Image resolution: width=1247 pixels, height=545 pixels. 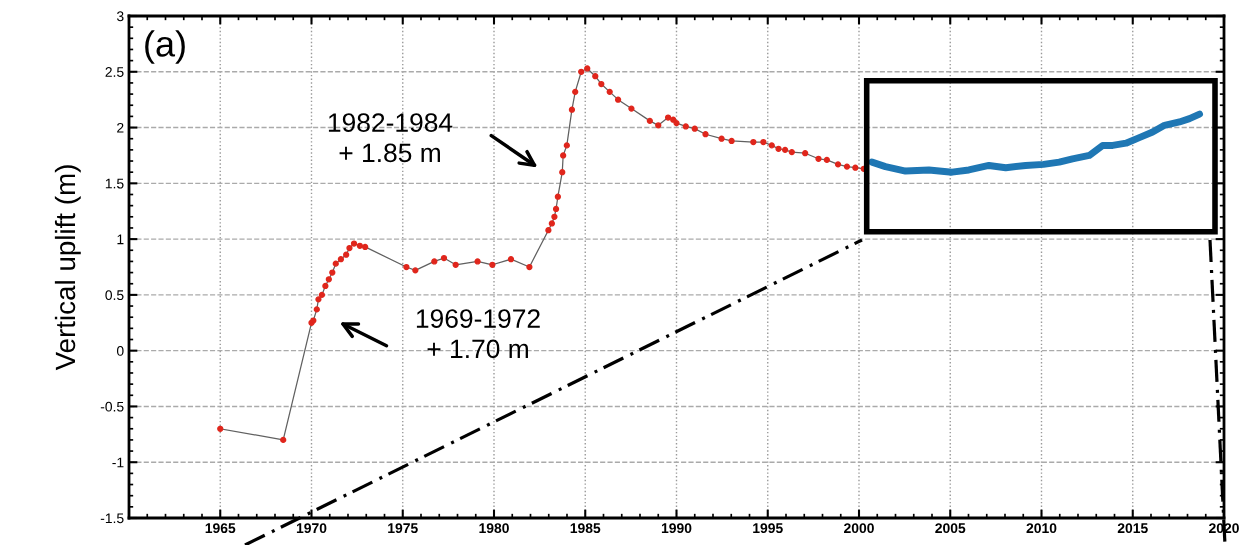 I want to click on y-tick-label: 0, so click(x=120, y=351).